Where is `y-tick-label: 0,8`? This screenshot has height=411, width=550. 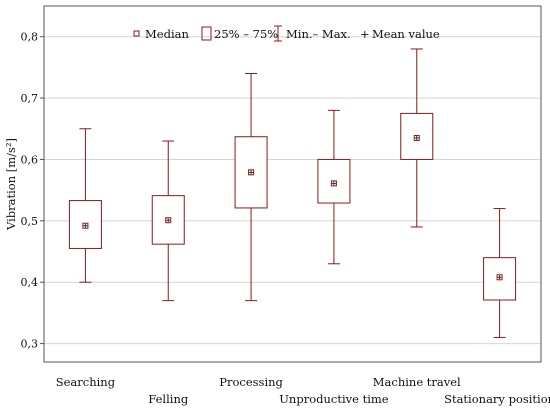 y-tick-label: 0,8 is located at coordinates (30, 37).